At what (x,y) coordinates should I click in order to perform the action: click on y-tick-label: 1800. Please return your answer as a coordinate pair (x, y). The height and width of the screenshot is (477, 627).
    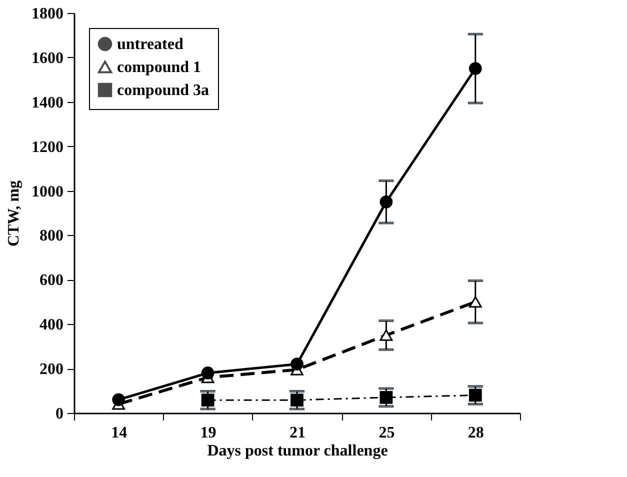
    Looking at the image, I should click on (48, 14).